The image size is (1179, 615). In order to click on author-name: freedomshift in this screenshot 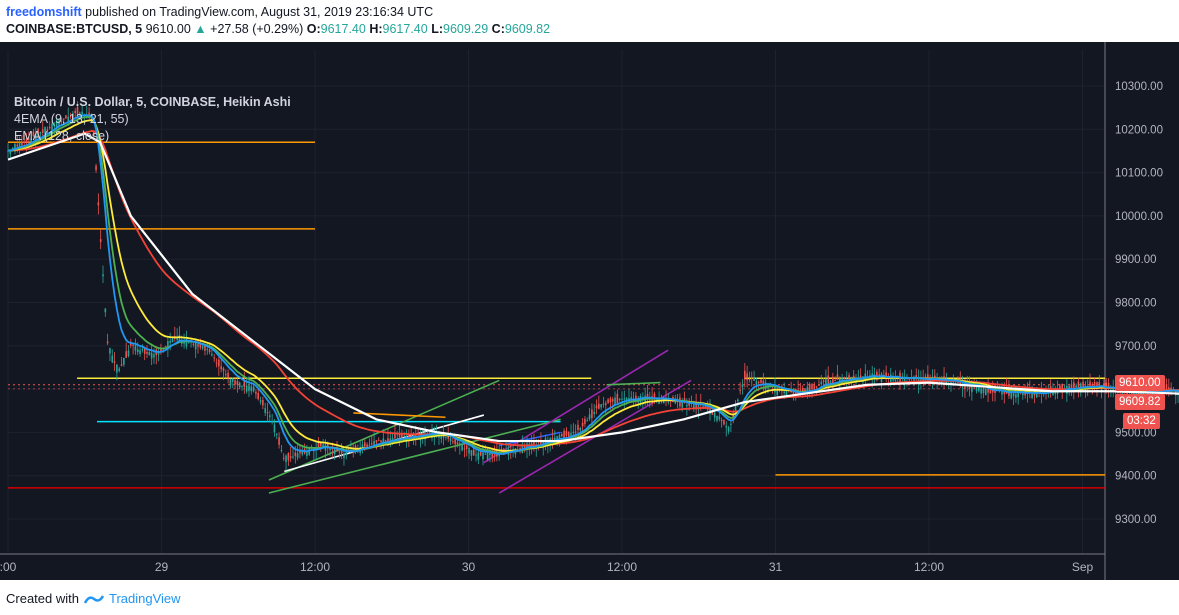, I will do `click(44, 12)`.